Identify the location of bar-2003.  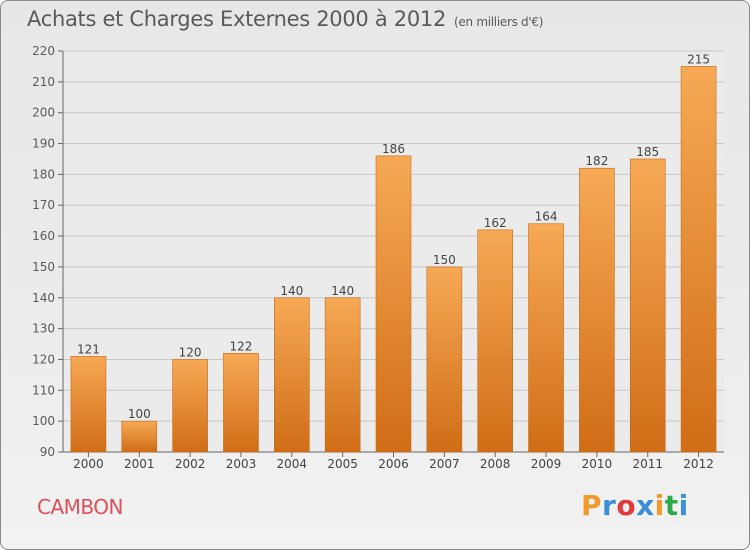
(241, 402).